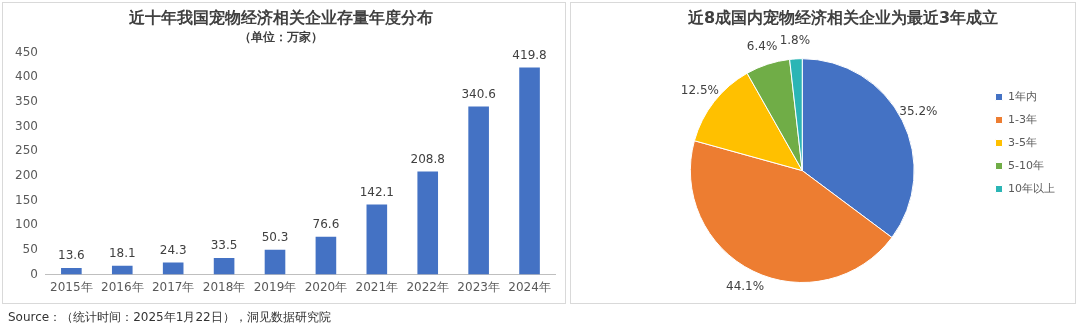  I want to click on y-tick-label: 350, so click(26, 101).